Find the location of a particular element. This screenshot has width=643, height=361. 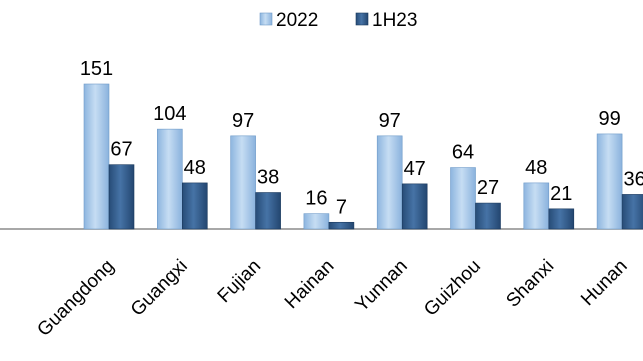

category-label-guizhou: Guizhou is located at coordinates (452, 288).